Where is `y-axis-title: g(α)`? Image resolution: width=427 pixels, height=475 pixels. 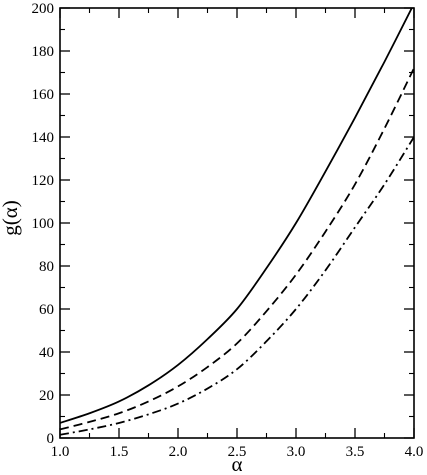
y-axis-title: g(α) is located at coordinates (11, 218).